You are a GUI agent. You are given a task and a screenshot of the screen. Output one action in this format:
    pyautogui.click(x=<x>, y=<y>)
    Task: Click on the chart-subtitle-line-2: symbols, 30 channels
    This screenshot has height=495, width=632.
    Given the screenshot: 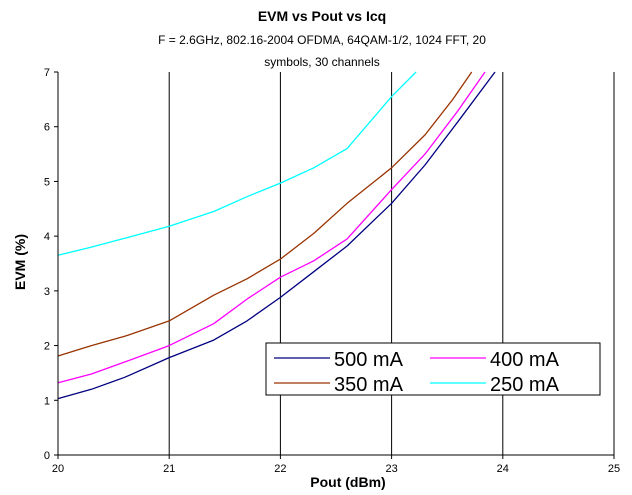 What is the action you would take?
    pyautogui.click(x=321, y=62)
    